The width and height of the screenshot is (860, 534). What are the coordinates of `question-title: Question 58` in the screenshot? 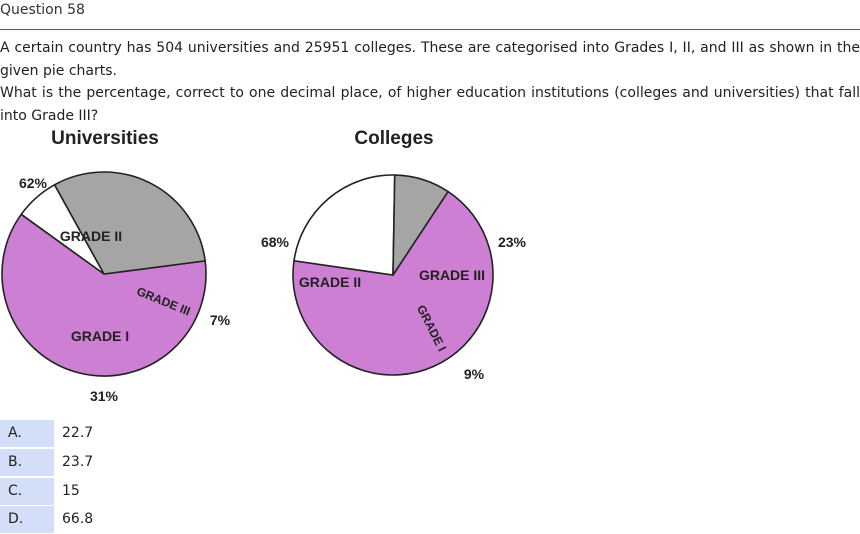 It's located at (42, 10).